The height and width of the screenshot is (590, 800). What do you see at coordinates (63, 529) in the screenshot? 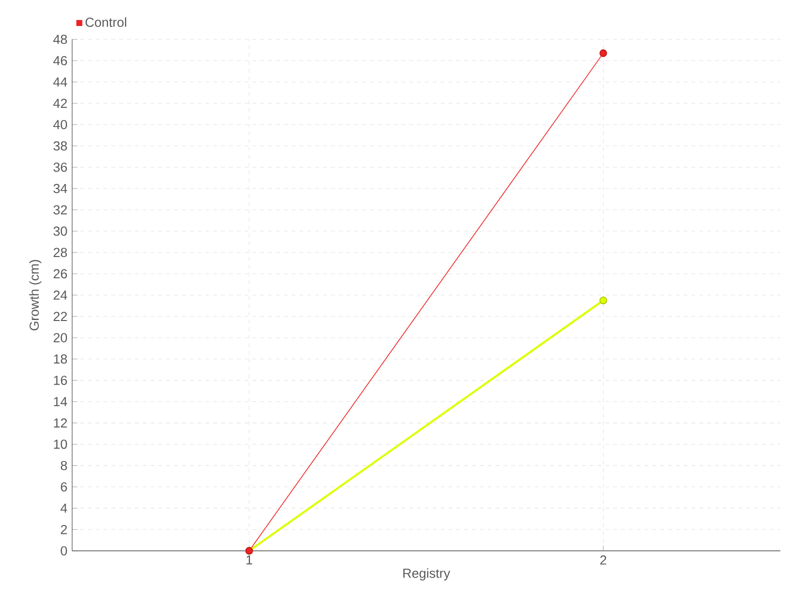
I see `y-tick-label: 2` at bounding box center [63, 529].